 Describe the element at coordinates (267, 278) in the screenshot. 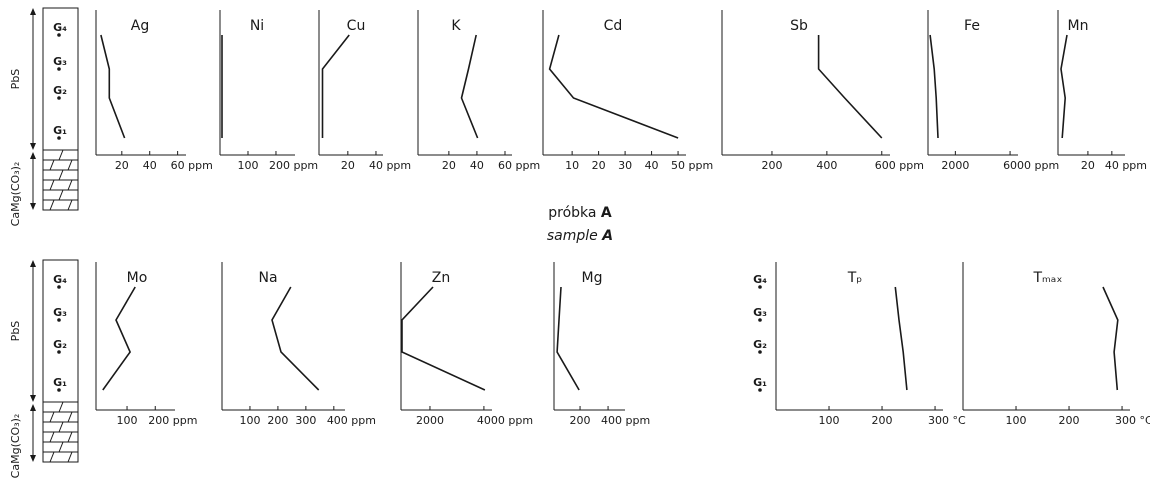

I see `panel-title: Na` at that location.